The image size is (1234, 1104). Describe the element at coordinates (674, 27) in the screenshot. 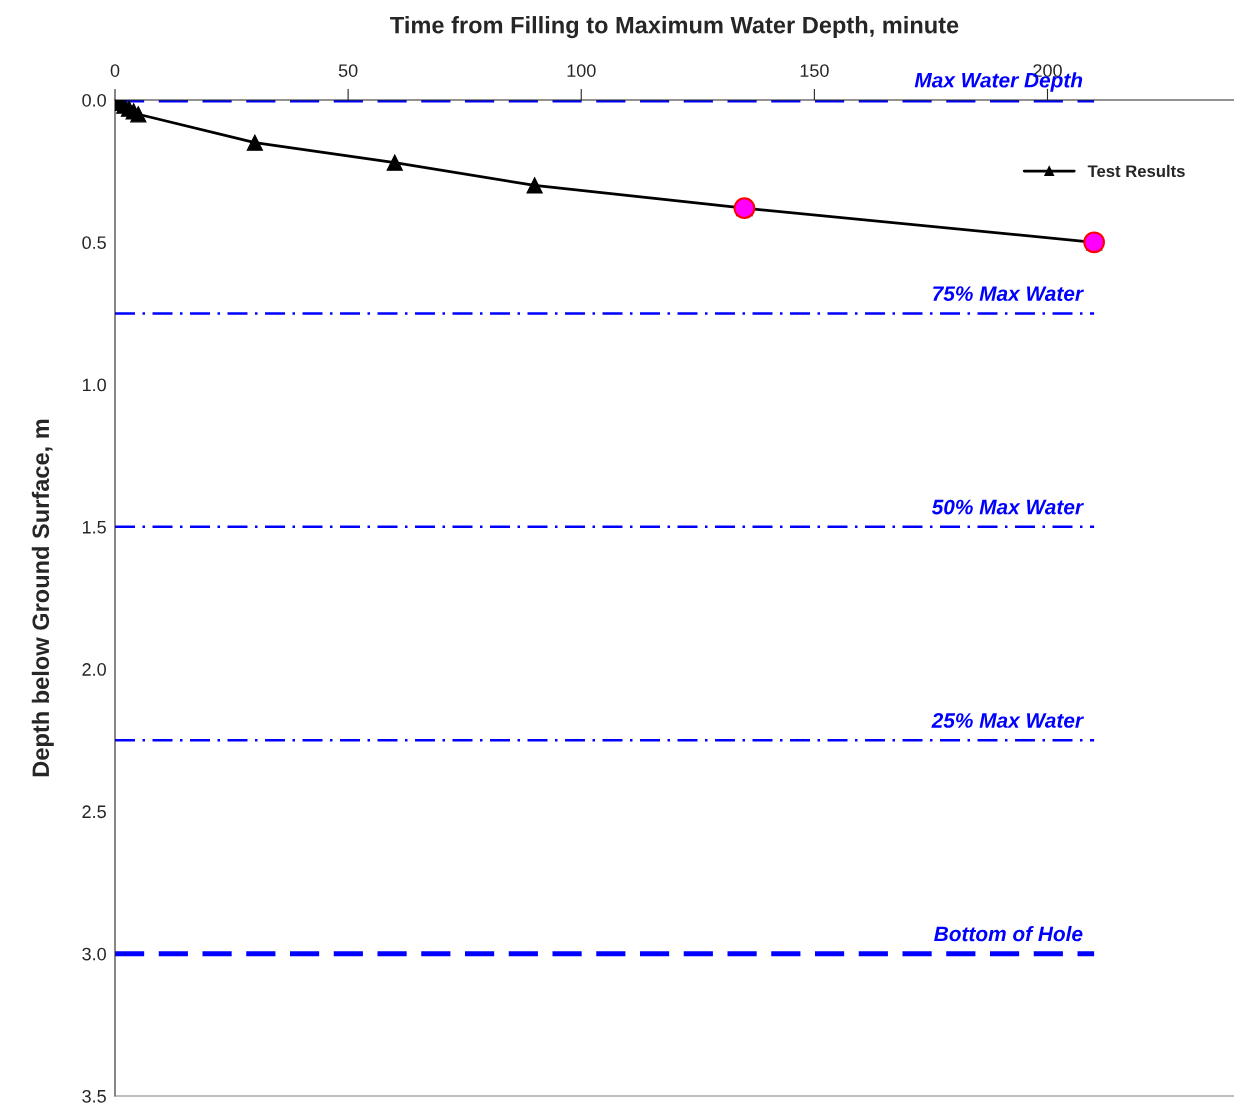

I see `x-axis-title: Time from Filling to Maximum Water Depth, minute` at that location.